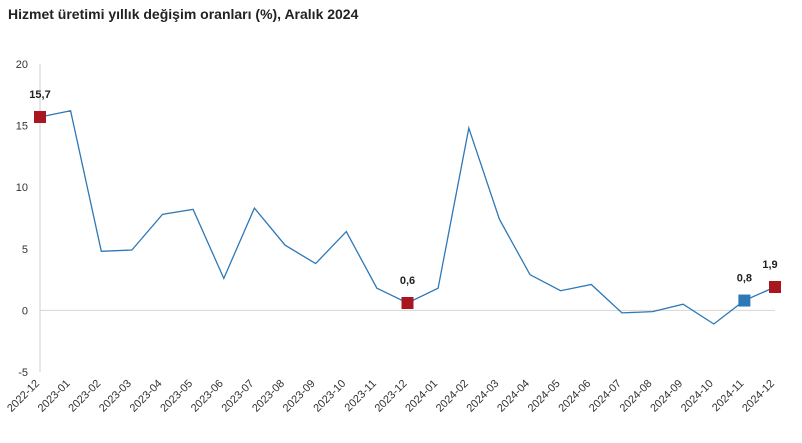 The image size is (802, 443). I want to click on x-tick-label: 2024-02, so click(452, 396).